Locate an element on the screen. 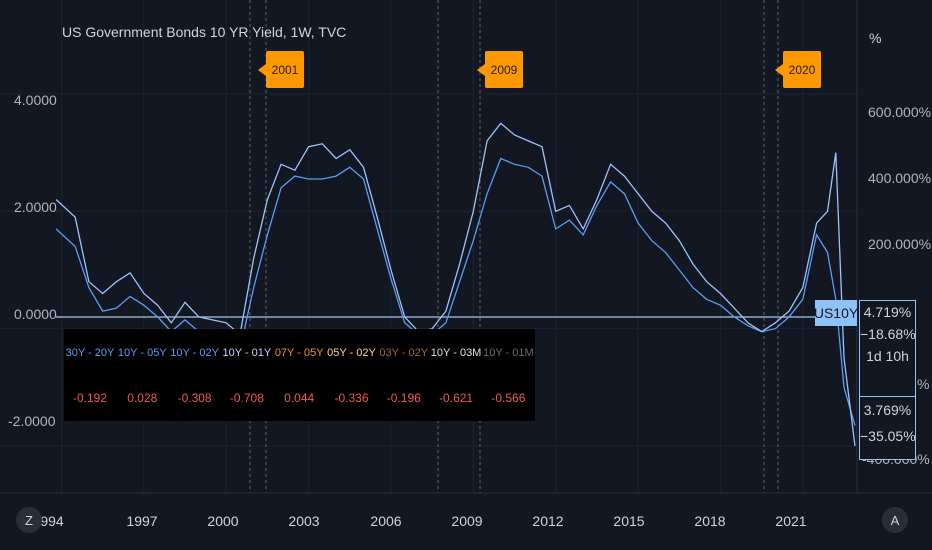  x-axis-label: 2012 is located at coordinates (548, 521).